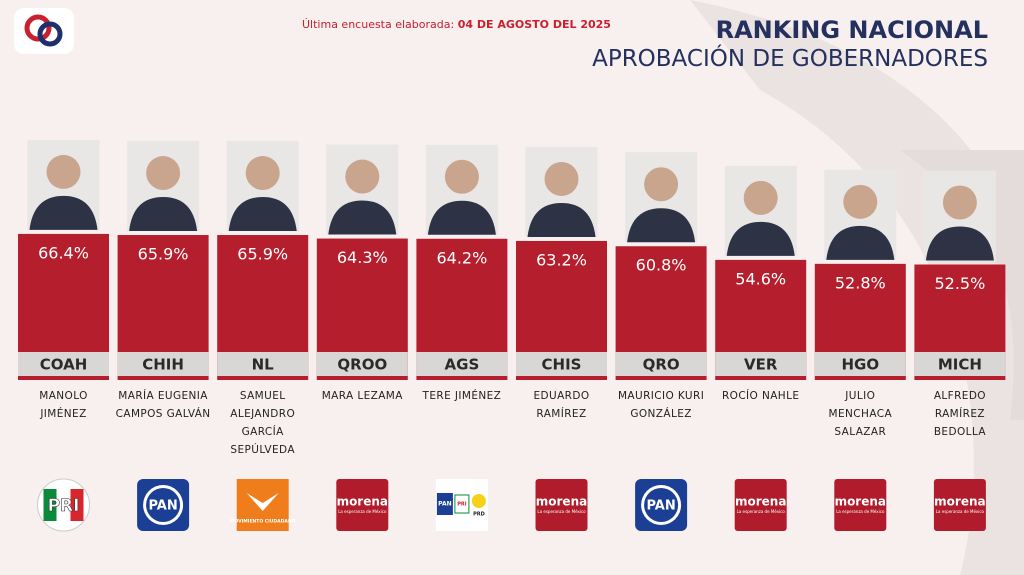  I want to click on governor-name: ALFREDO RAMÍREZ BEDOLLA, so click(959, 414).